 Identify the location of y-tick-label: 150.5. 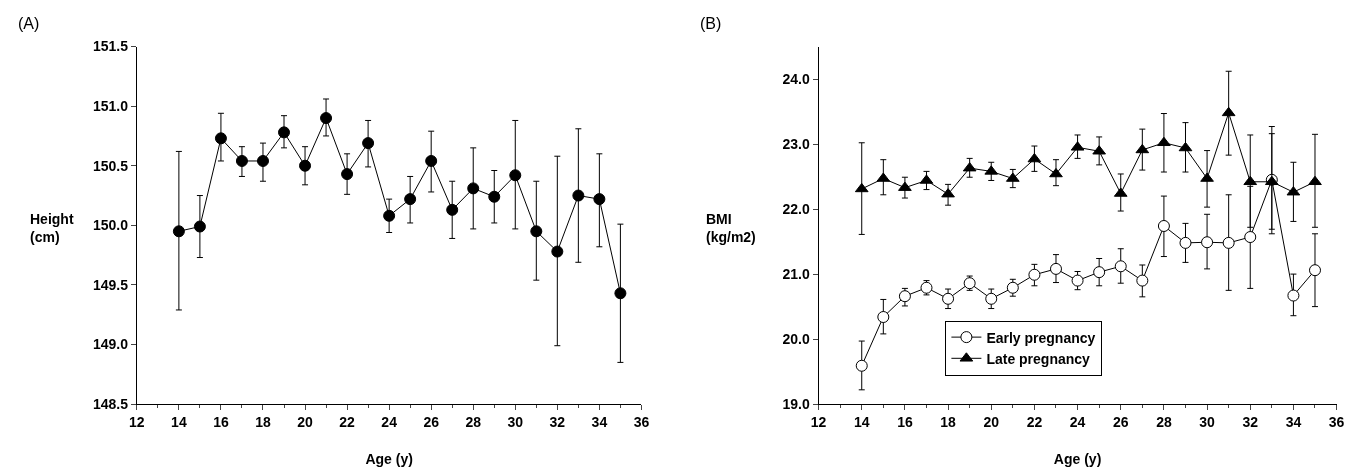
(110, 165).